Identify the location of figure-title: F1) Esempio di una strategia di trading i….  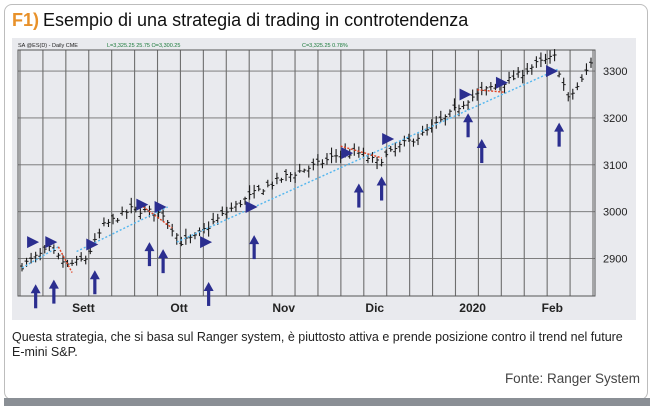
(240, 20).